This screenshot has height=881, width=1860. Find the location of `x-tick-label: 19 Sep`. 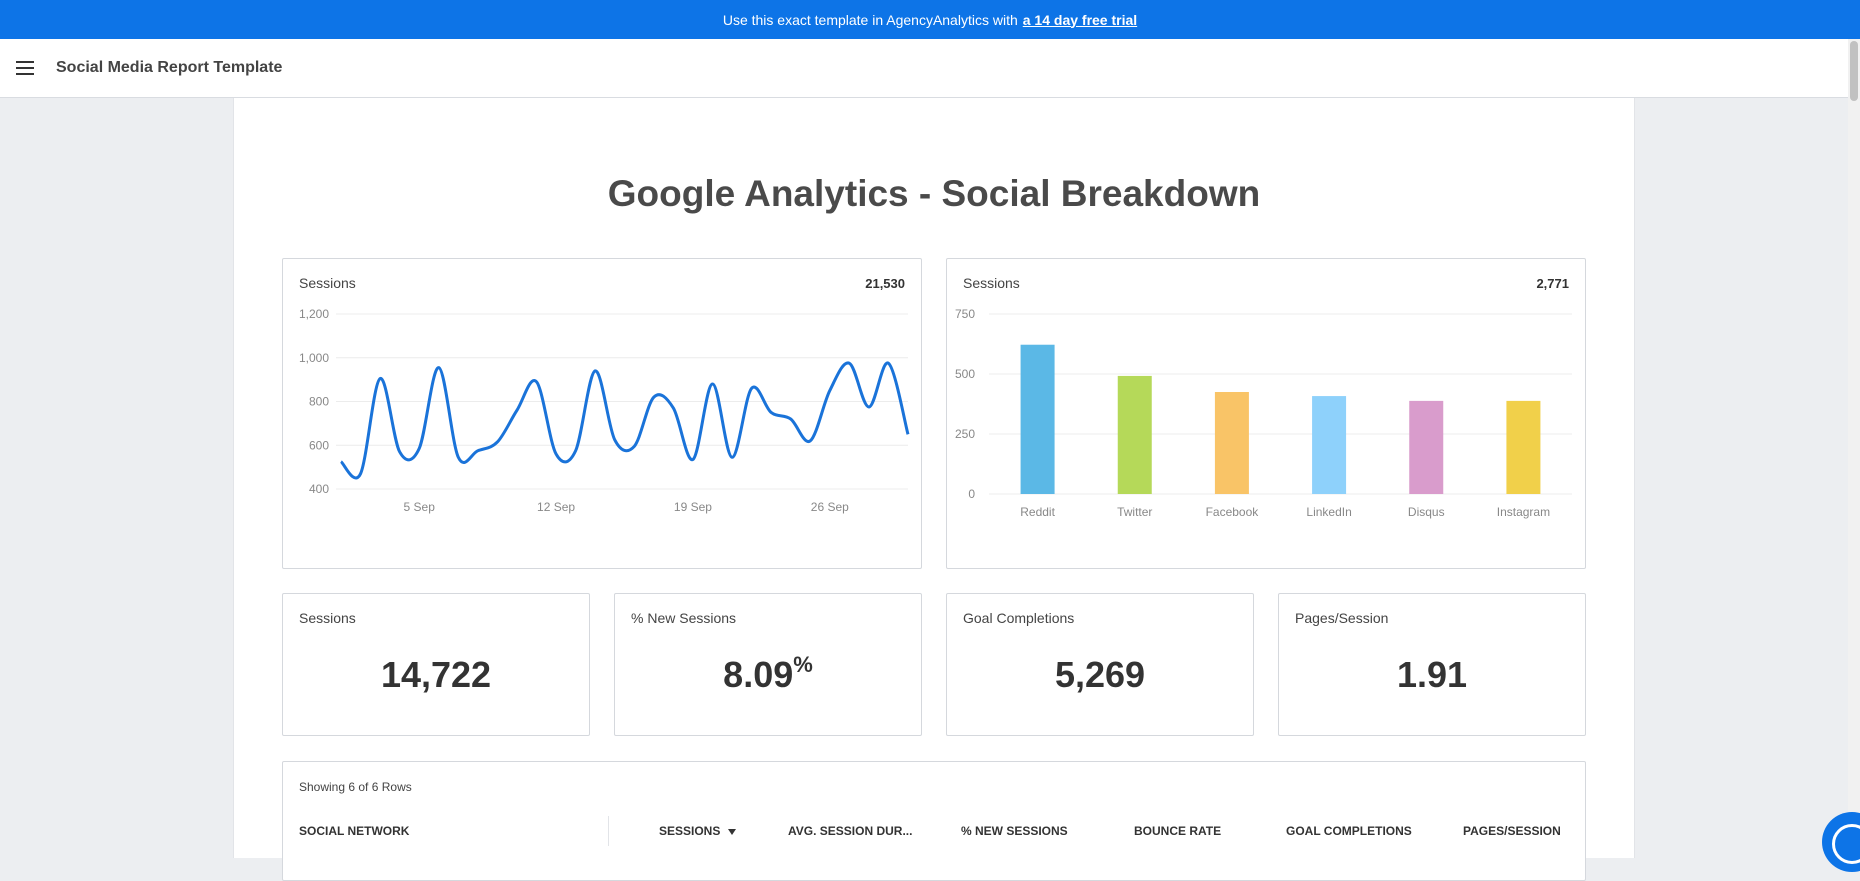

x-tick-label: 19 Sep is located at coordinates (693, 507).